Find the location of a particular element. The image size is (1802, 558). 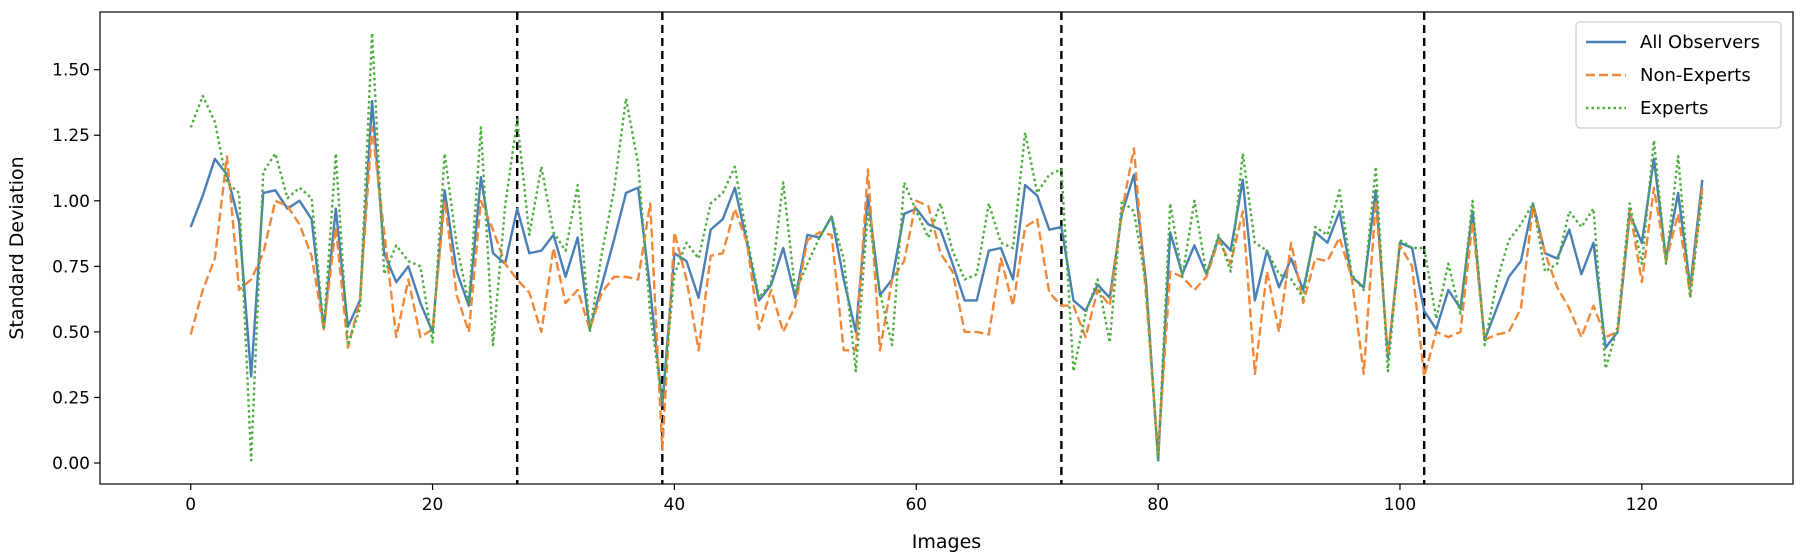

x-tick-label: 60 is located at coordinates (916, 505).